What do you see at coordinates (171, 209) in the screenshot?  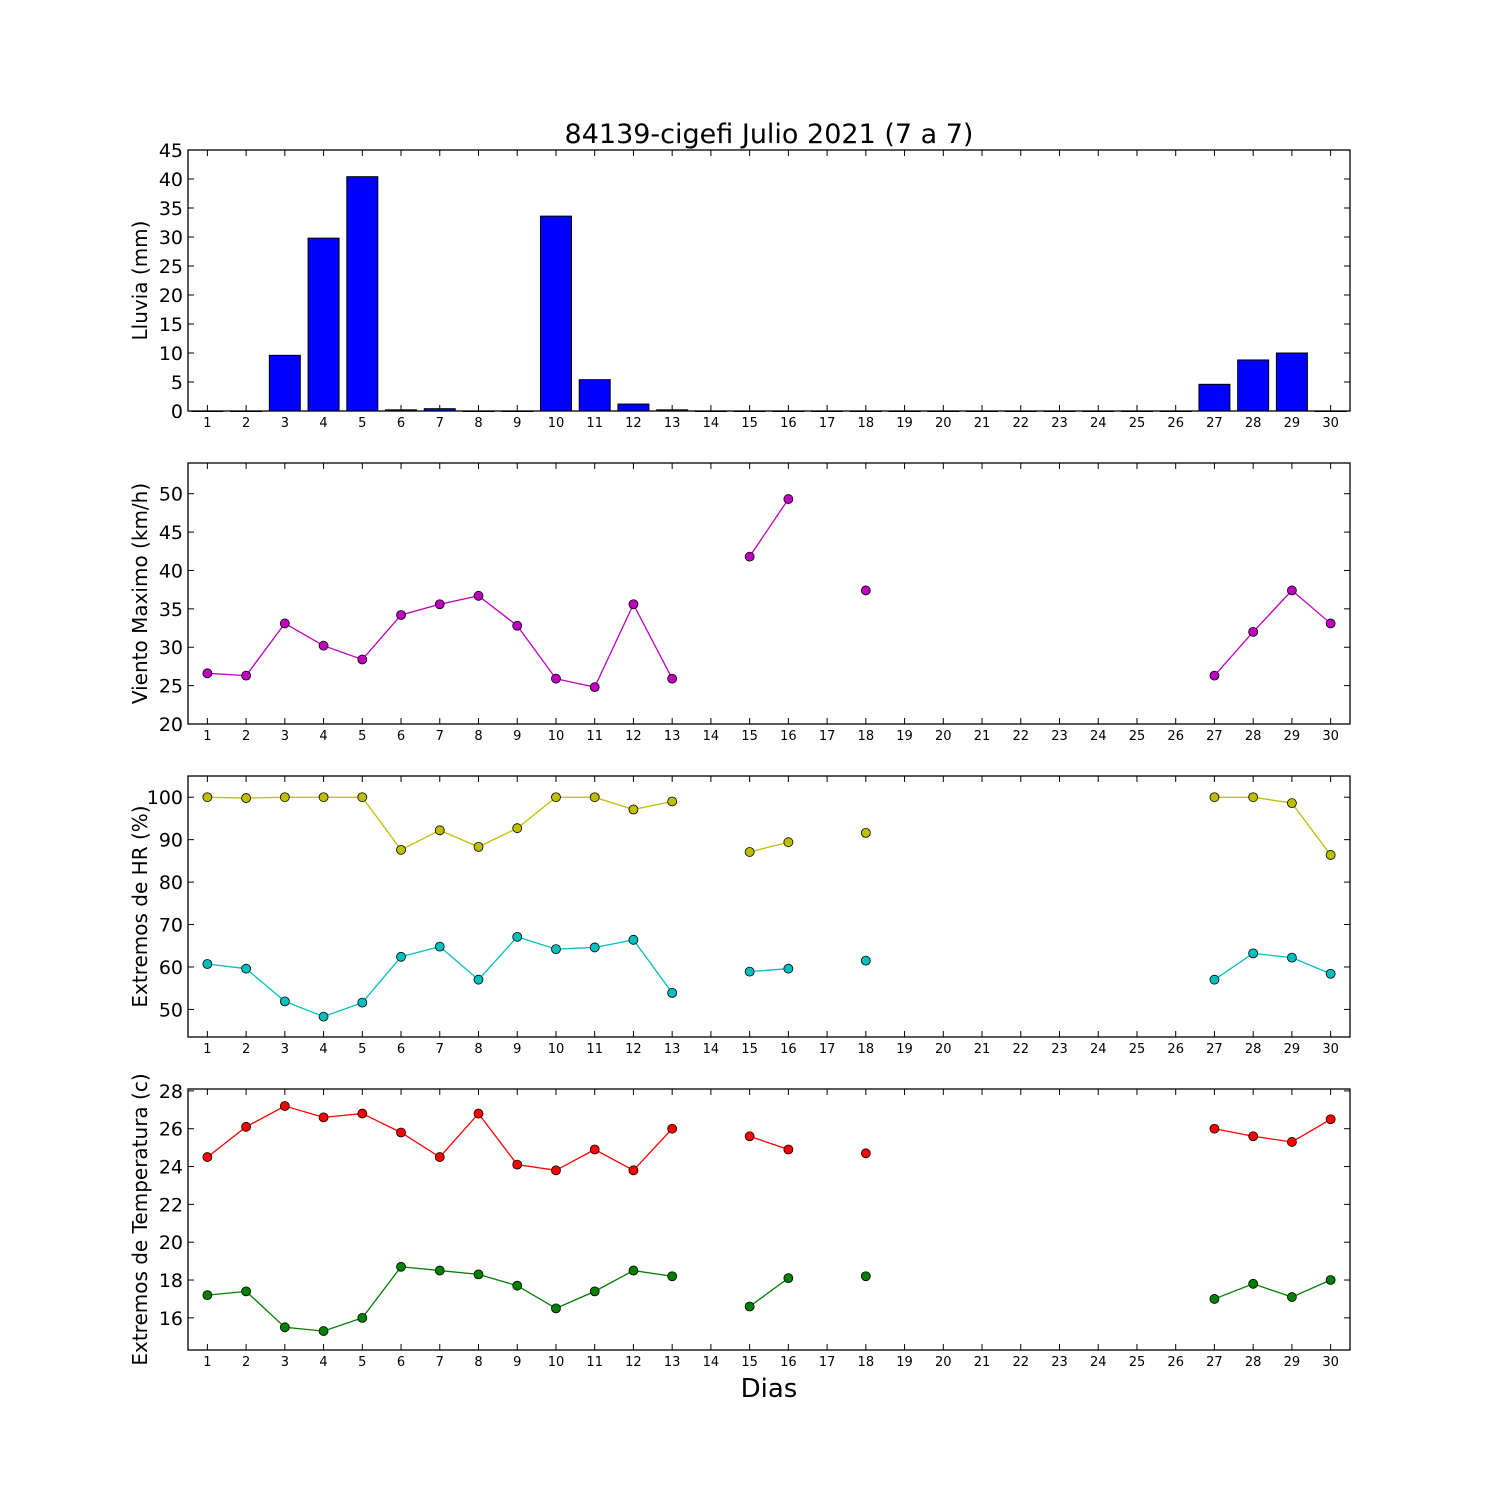 I see `y-tick-label: 35` at bounding box center [171, 209].